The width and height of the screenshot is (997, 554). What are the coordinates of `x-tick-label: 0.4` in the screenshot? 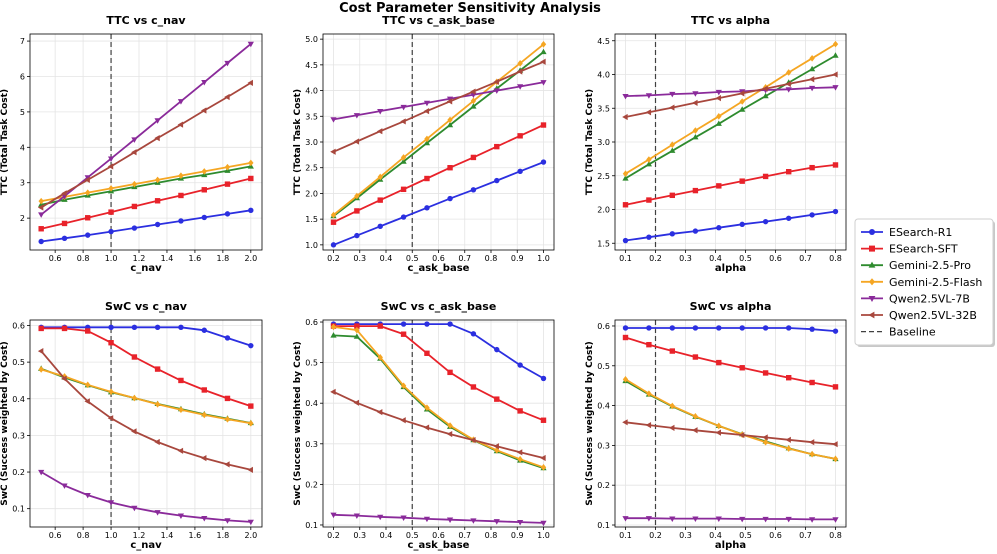 It's located at (715, 535).